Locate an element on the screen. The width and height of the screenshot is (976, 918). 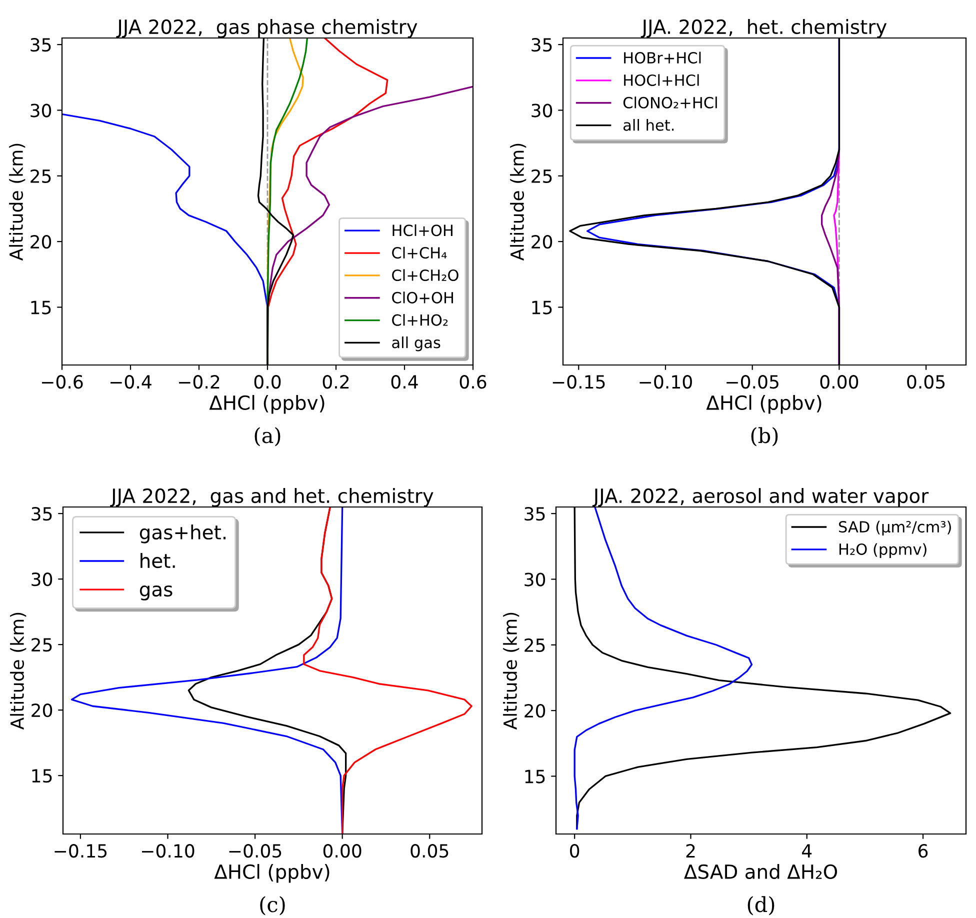
legend-label: Cl+CH₄ is located at coordinates (419, 252).